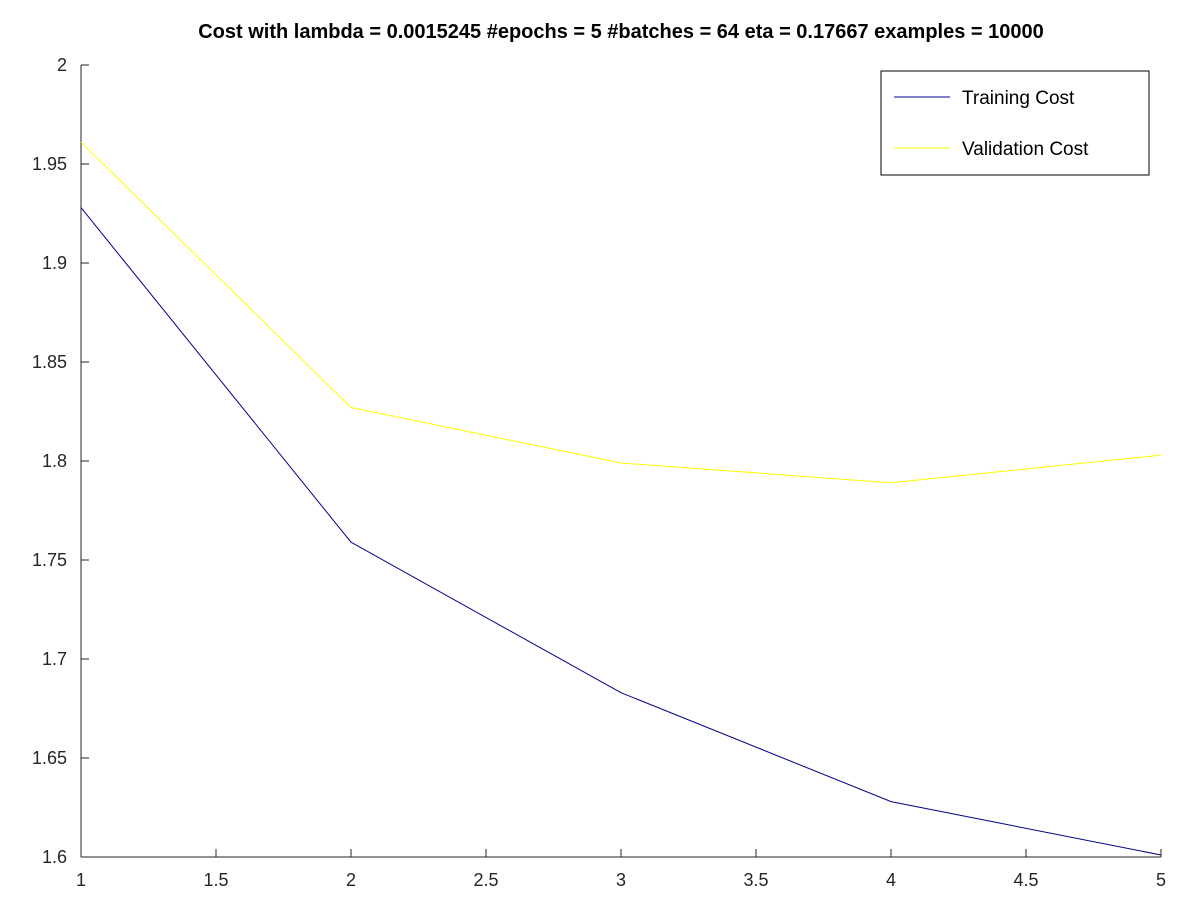 Image resolution: width=1200 pixels, height=900 pixels. Describe the element at coordinates (1161, 880) in the screenshot. I see `x-tick-label: 5` at that location.